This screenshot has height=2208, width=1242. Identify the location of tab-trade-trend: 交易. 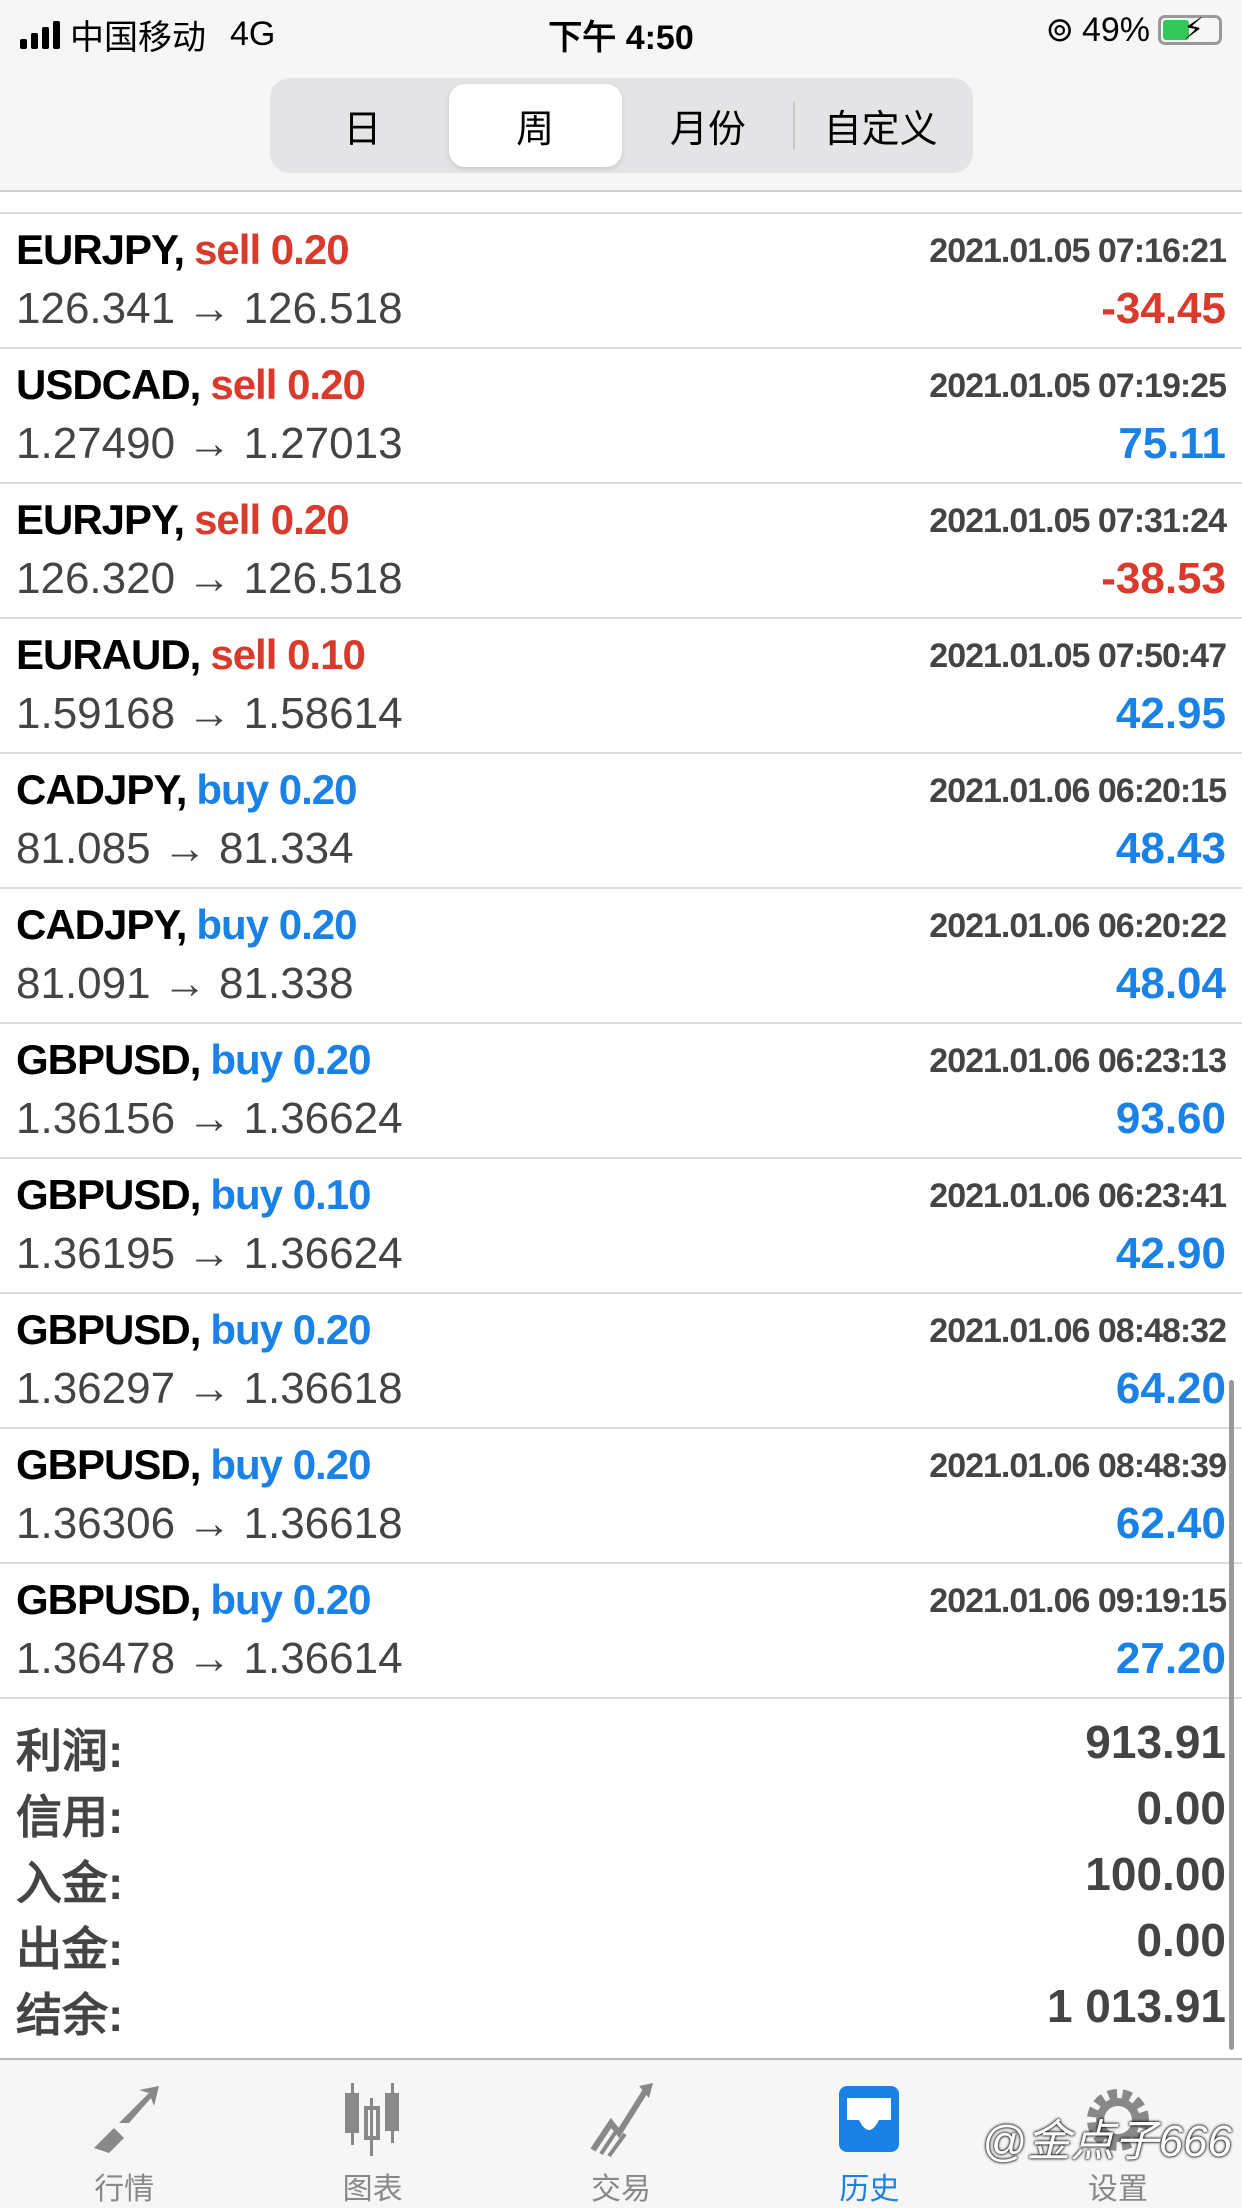
(621, 2134).